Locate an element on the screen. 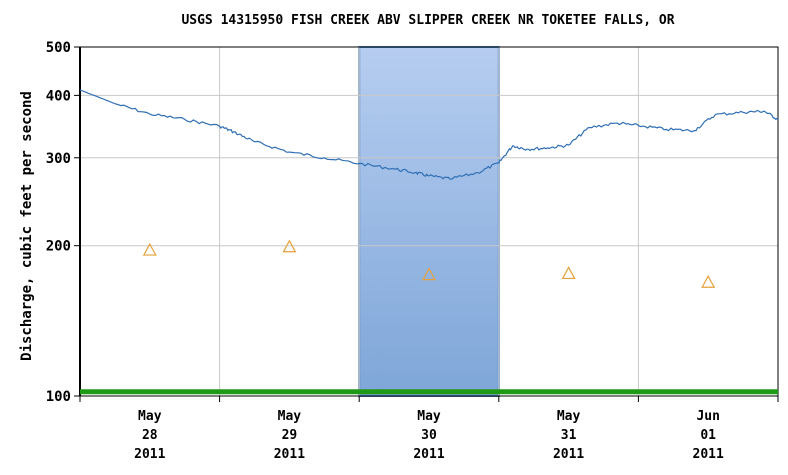 The width and height of the screenshot is (788, 475). x-tick-day: 29 is located at coordinates (290, 435).